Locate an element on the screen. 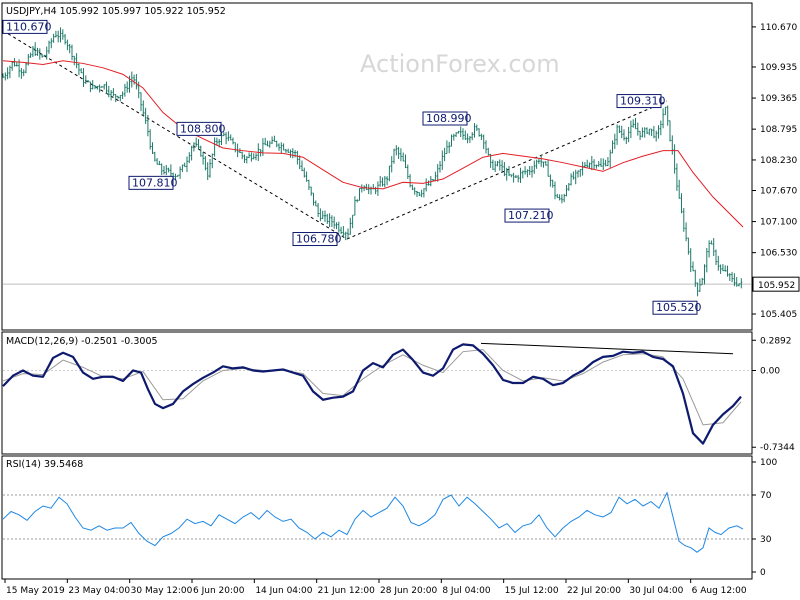  last-price-tag: 105.952 is located at coordinates (776, 284).